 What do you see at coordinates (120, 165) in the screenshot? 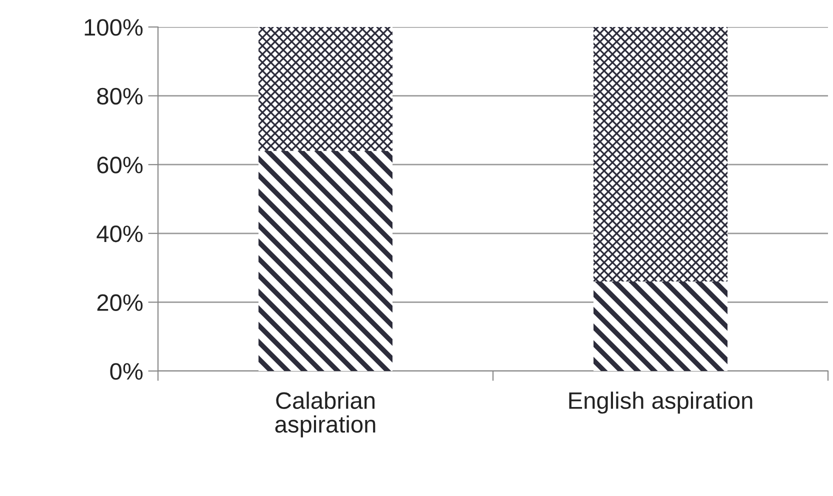
I see `y-tick-label: 60%` at bounding box center [120, 165].